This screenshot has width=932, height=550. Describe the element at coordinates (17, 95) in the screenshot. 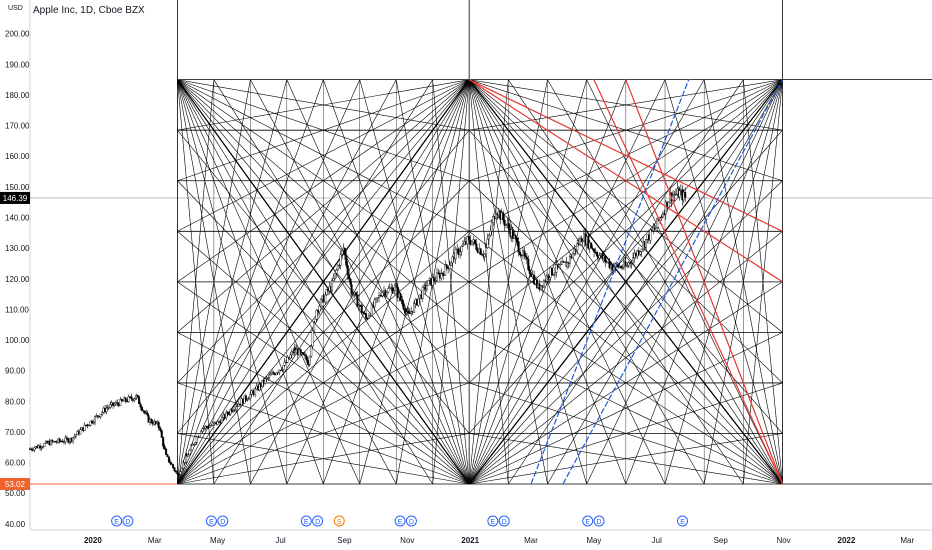

I see `y-tick-label: 180.00` at that location.